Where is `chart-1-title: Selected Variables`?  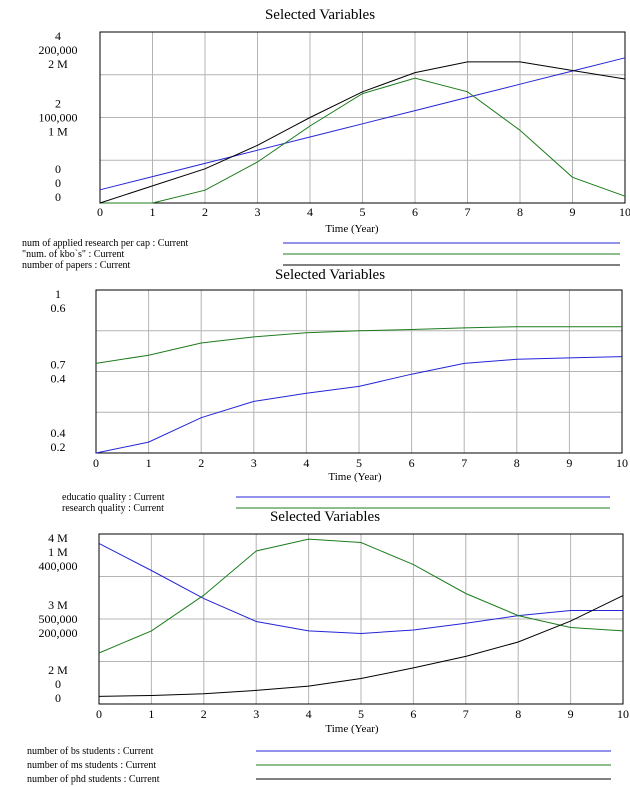 chart-1-title: Selected Variables is located at coordinates (320, 15).